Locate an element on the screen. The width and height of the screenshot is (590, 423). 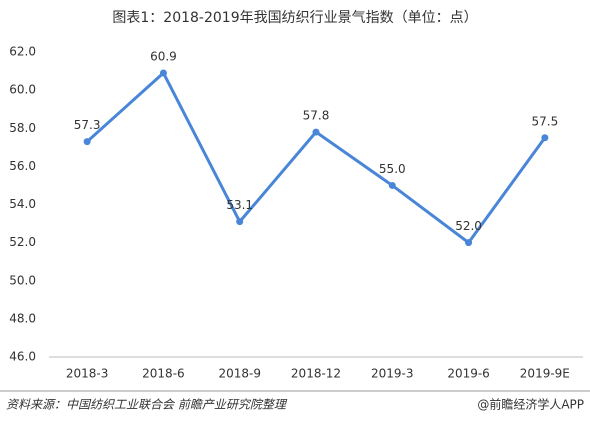
data-label: 53.1 is located at coordinates (239, 205).